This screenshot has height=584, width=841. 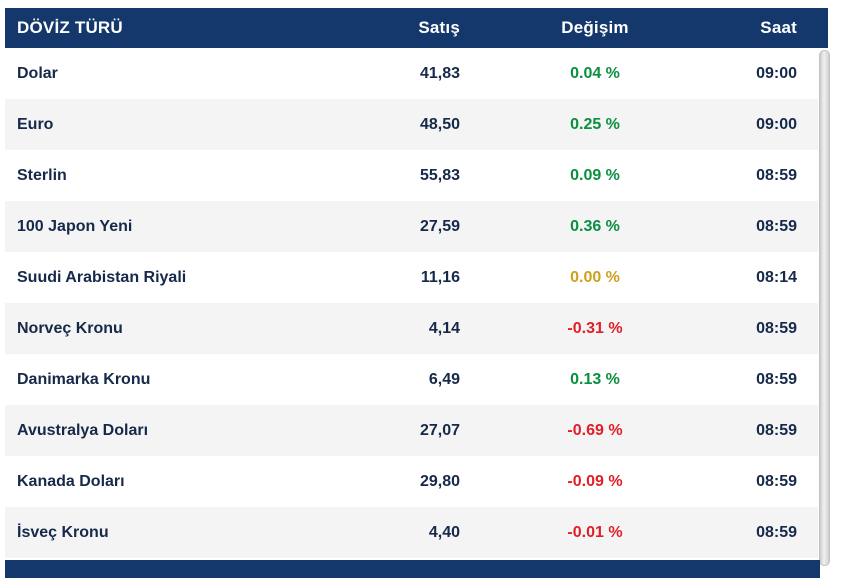 I want to click on table-row: Euro 48,50 0.25 % 09:00, so click(x=411, y=124).